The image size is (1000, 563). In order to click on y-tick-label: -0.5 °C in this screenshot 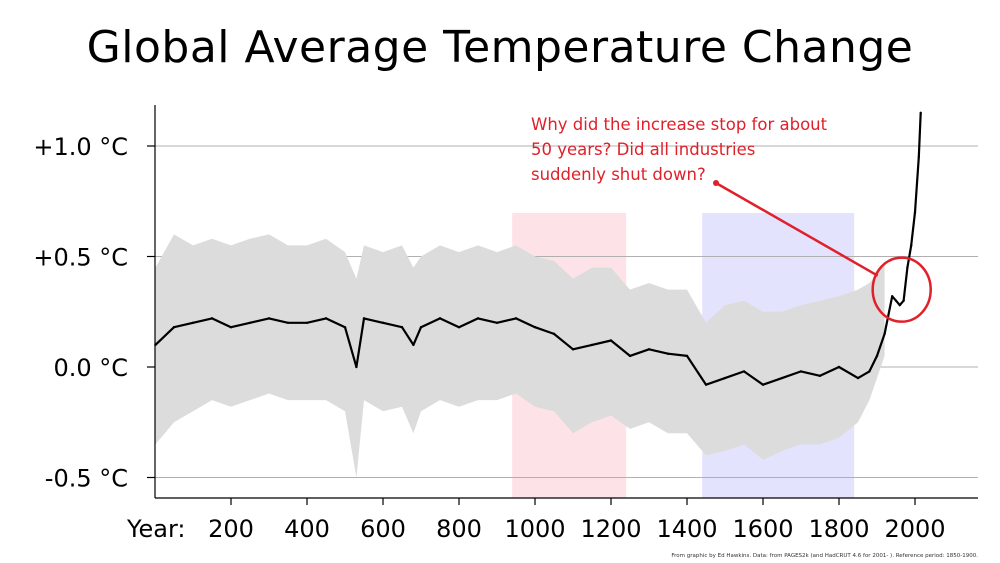, I will do `click(86, 479)`.